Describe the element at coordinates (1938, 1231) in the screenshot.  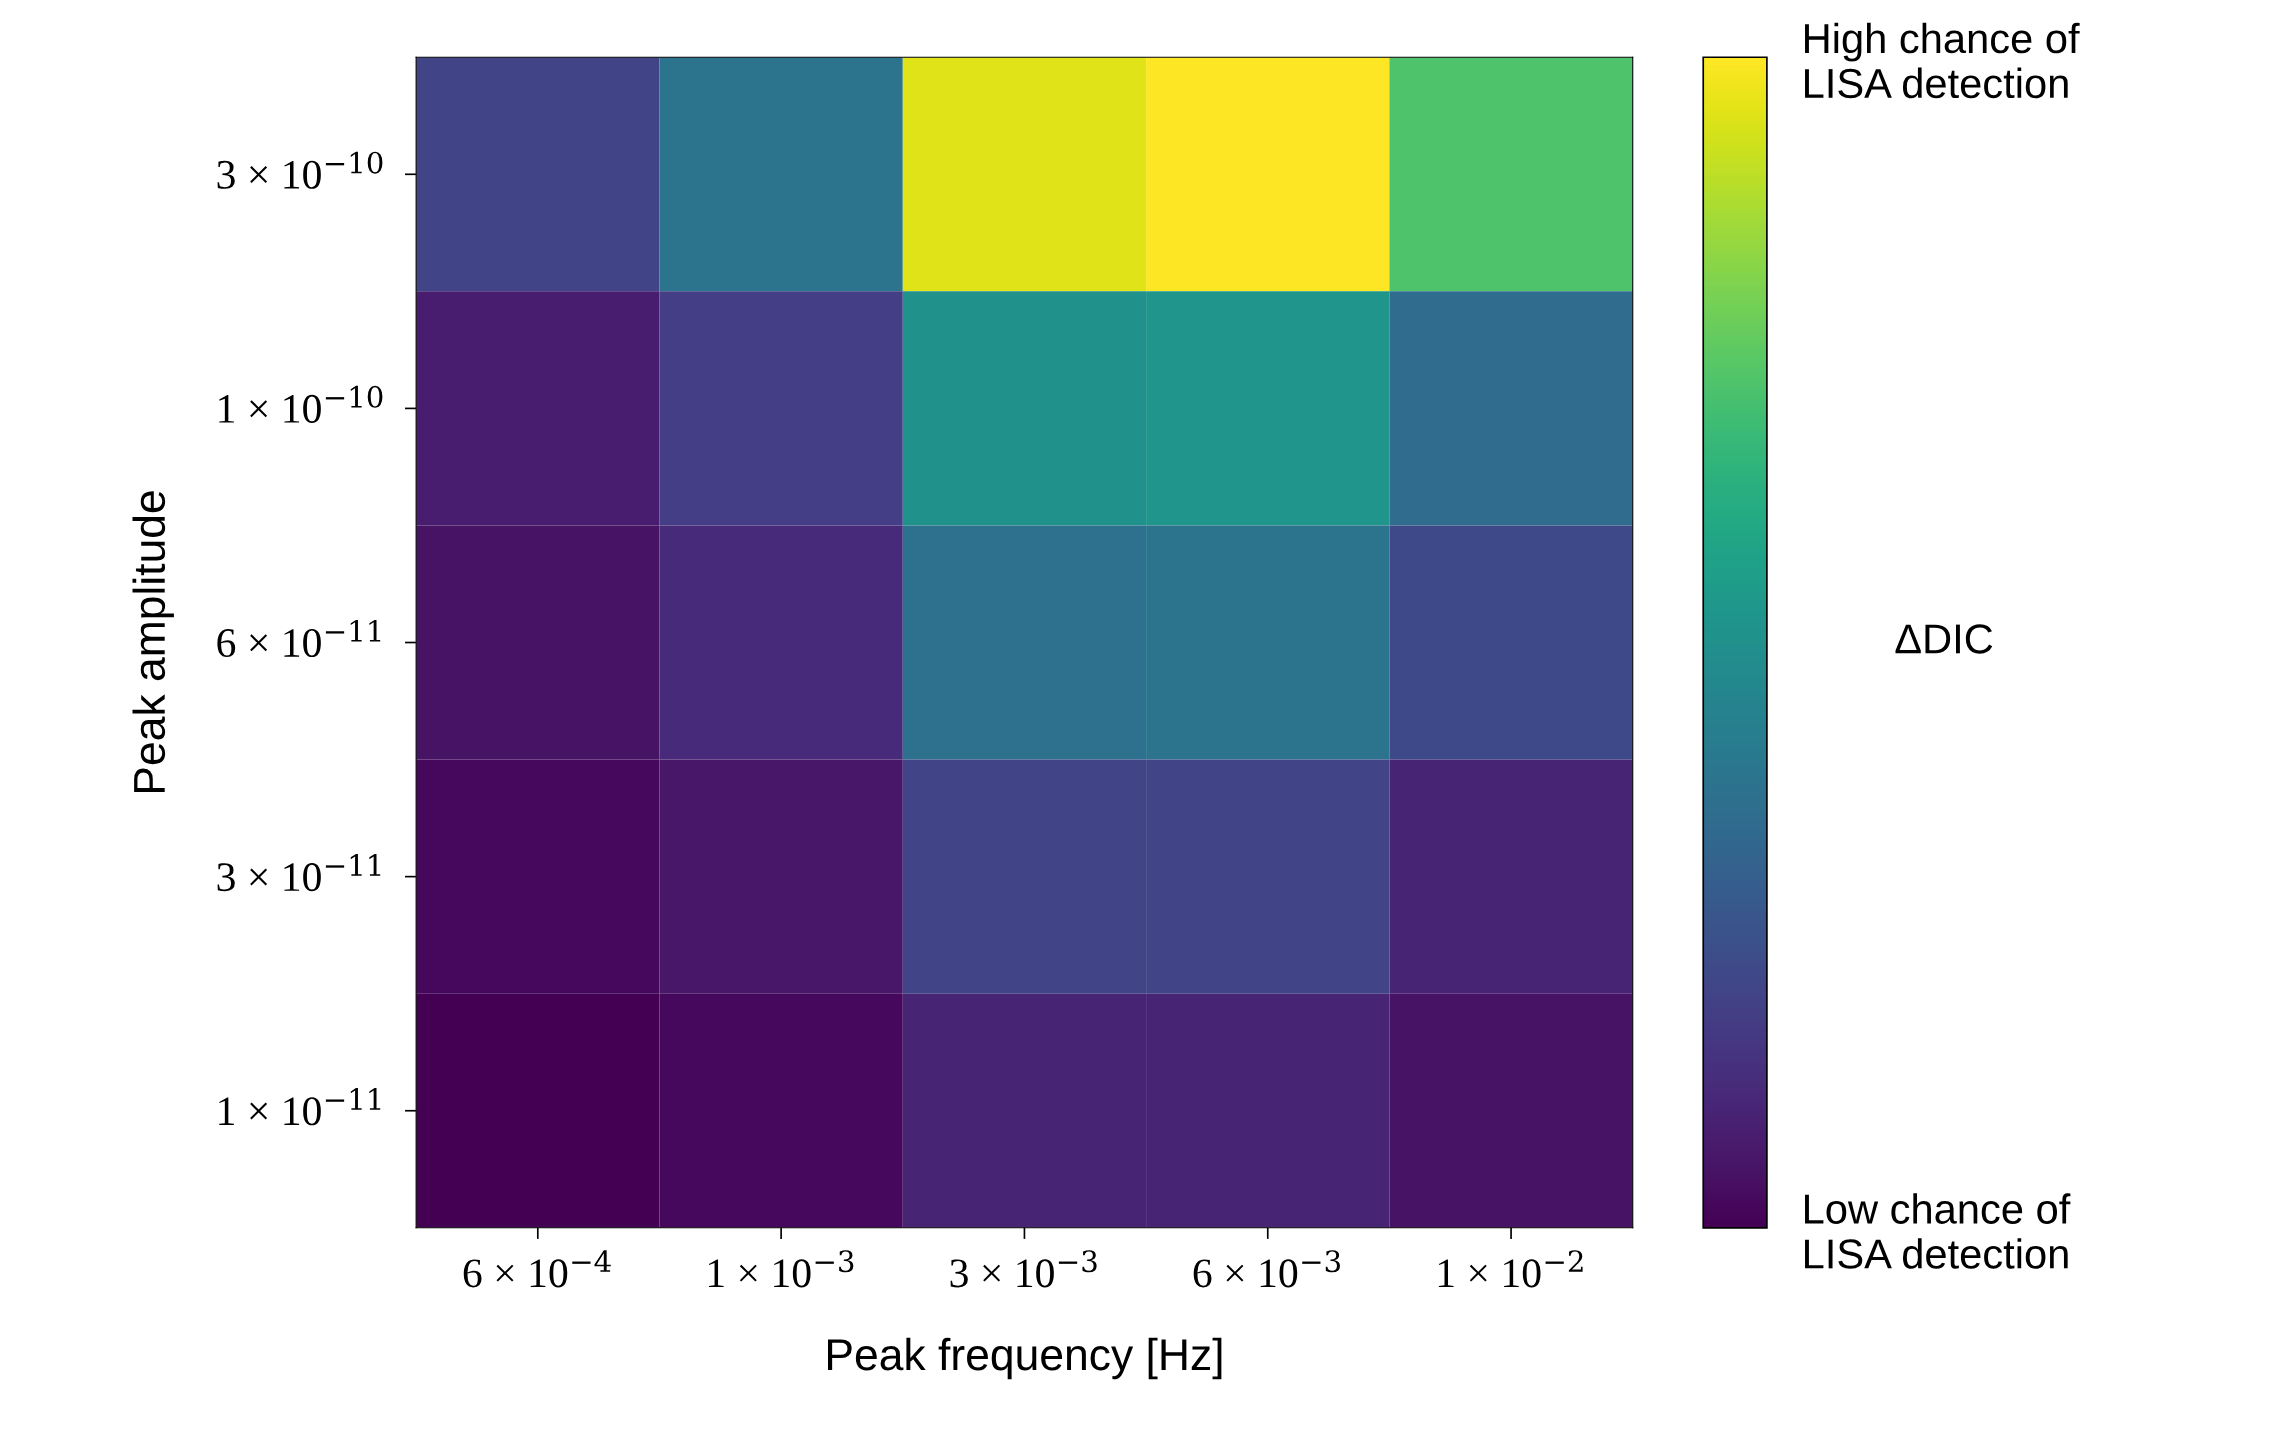
I see `color-bar-label: Low chance of LISA detection` at that location.